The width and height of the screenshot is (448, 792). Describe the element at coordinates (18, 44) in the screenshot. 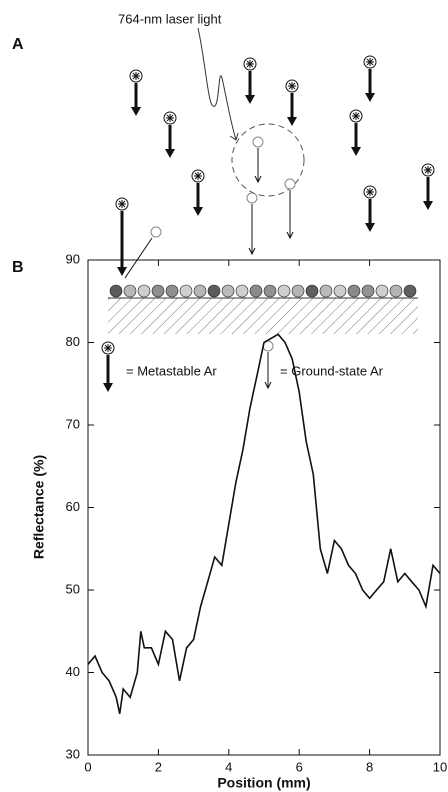

I see `panel-label: A` at that location.